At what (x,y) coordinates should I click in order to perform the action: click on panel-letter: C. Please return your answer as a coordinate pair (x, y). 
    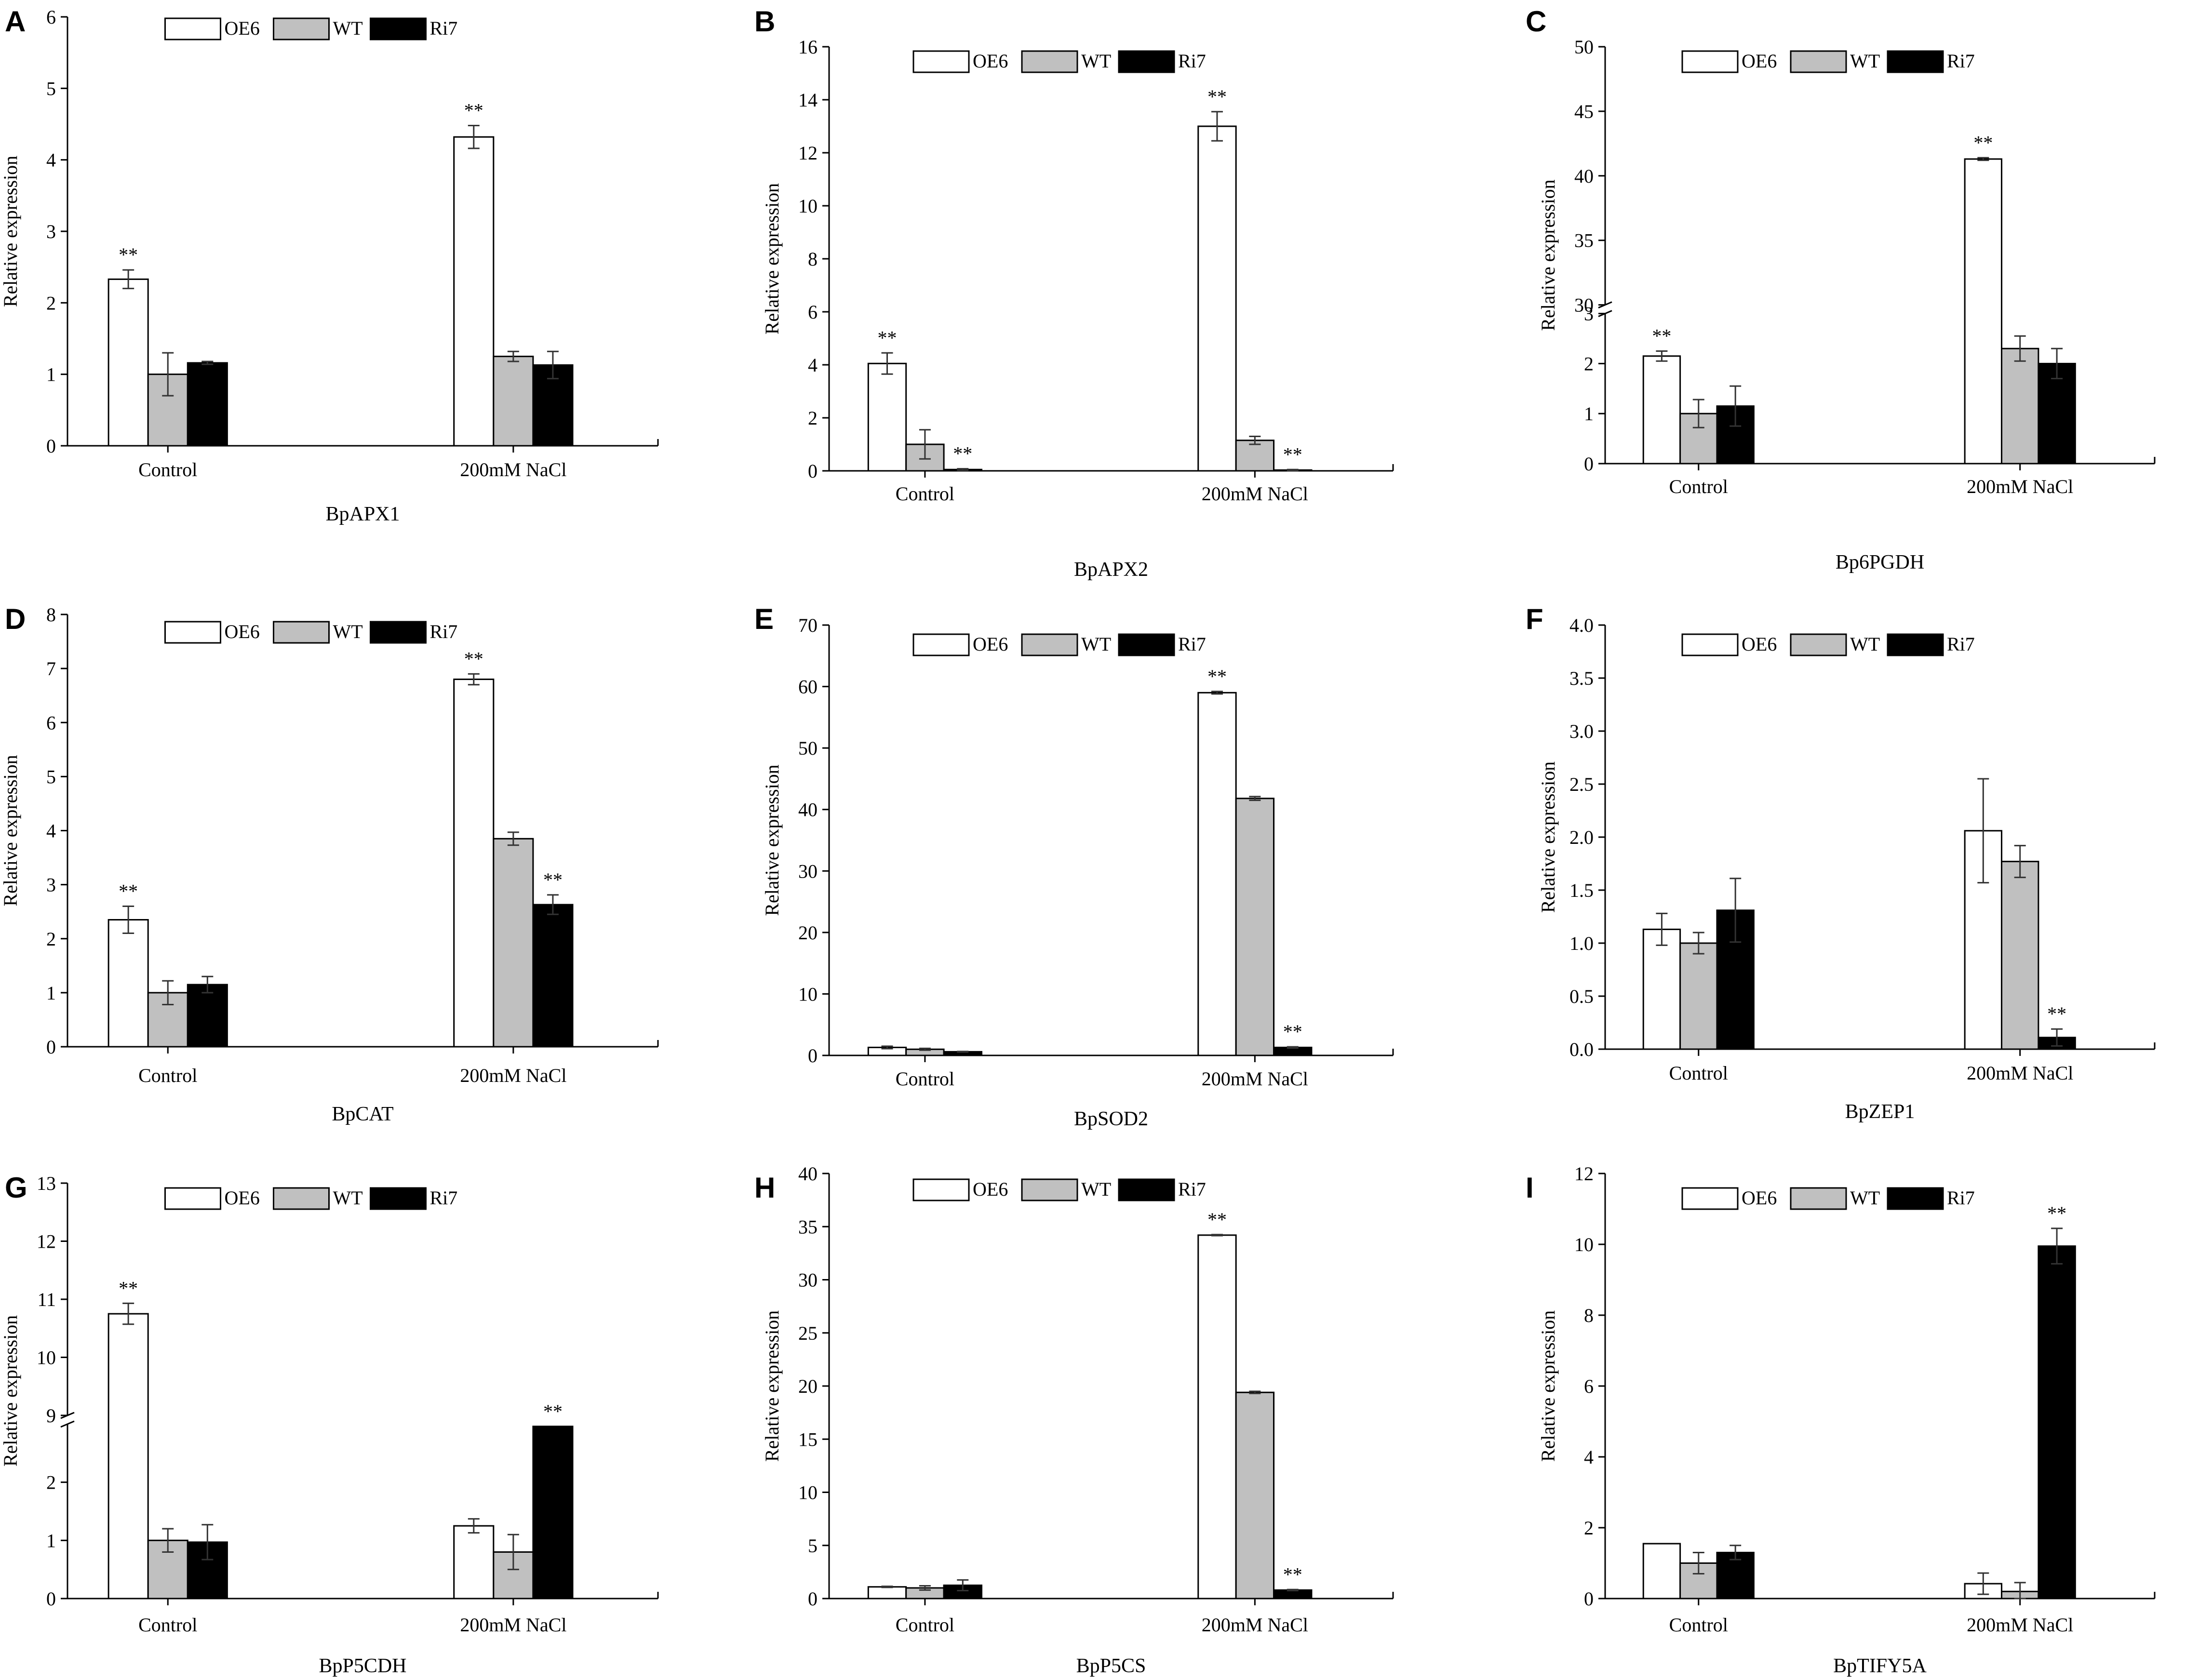
    Looking at the image, I should click on (1536, 22).